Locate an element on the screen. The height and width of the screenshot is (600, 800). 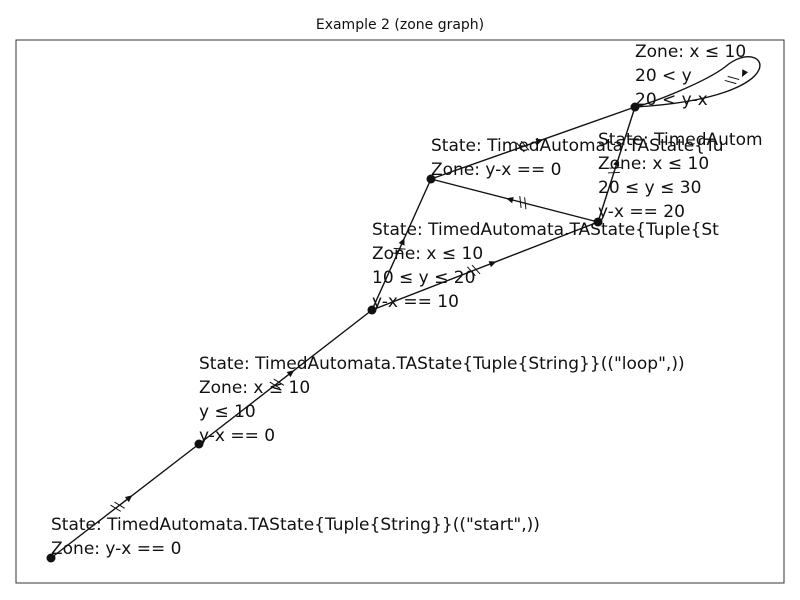
node-label-line: y-x == 0 is located at coordinates (237, 436).